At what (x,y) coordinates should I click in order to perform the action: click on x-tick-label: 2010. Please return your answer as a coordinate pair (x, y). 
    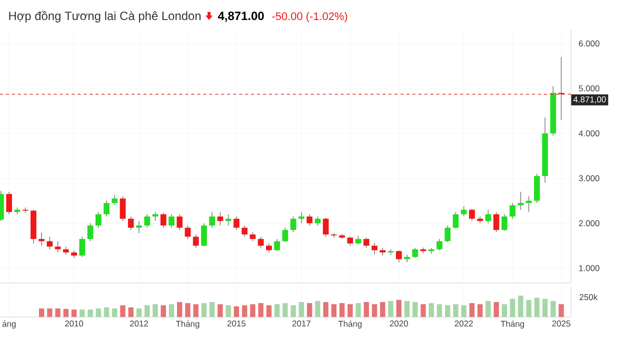
    Looking at the image, I should click on (74, 323).